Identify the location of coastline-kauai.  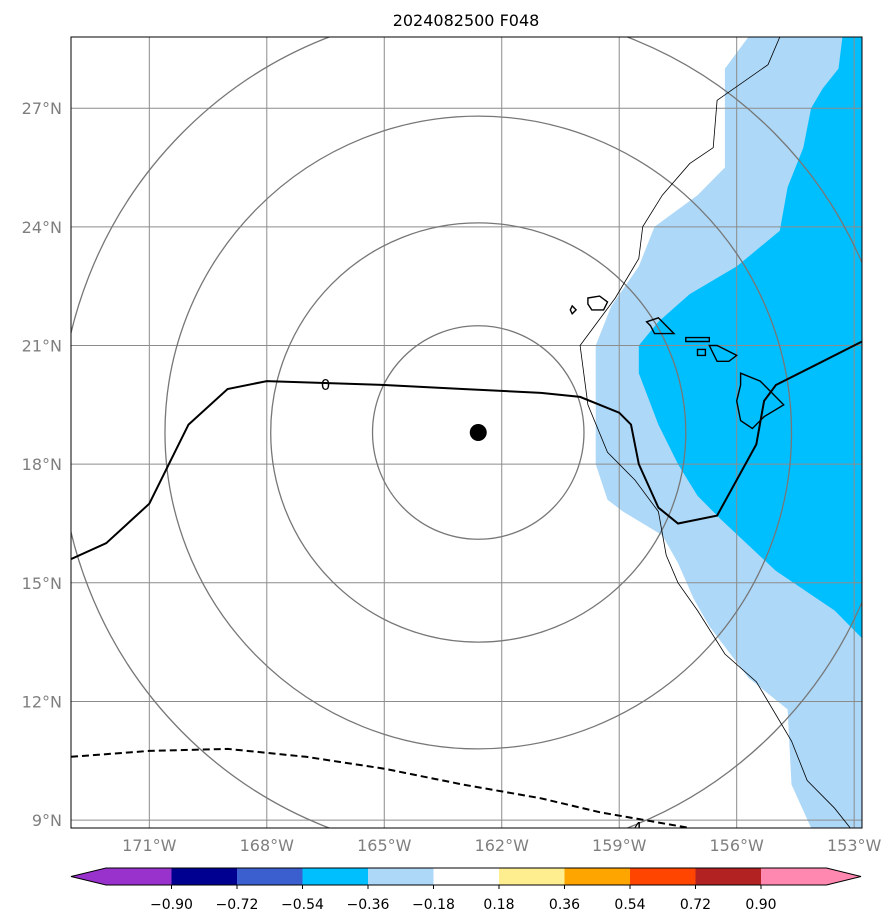
(598, 303).